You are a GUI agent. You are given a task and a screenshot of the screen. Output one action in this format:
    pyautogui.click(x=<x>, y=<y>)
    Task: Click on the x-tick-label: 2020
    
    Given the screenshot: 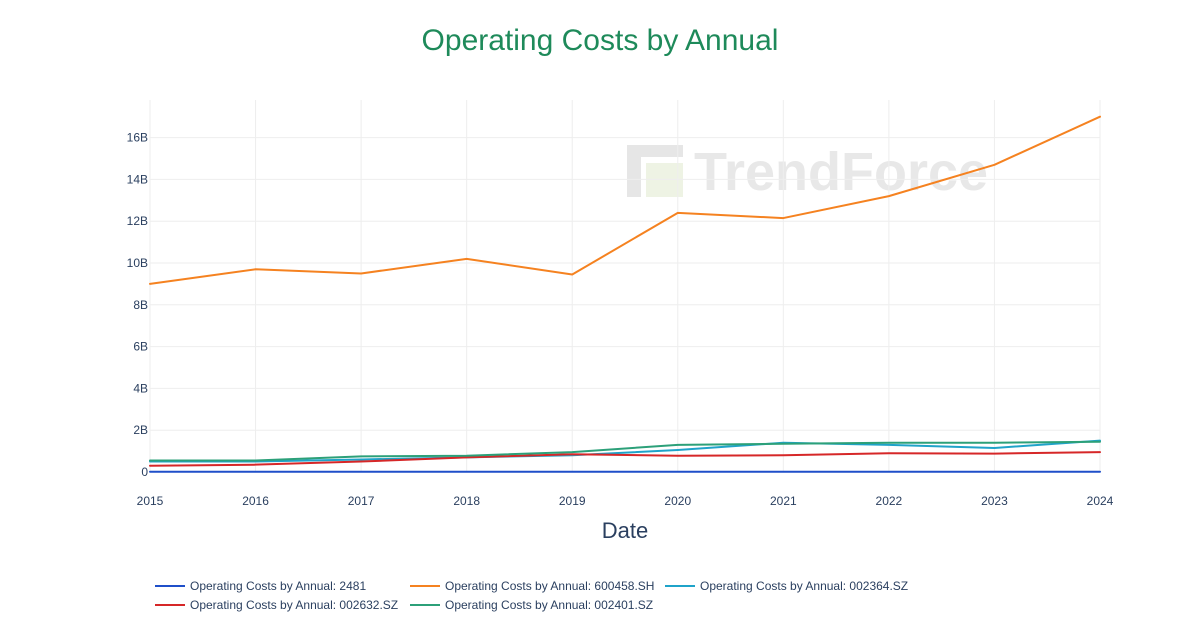 What is the action you would take?
    pyautogui.click(x=677, y=501)
    